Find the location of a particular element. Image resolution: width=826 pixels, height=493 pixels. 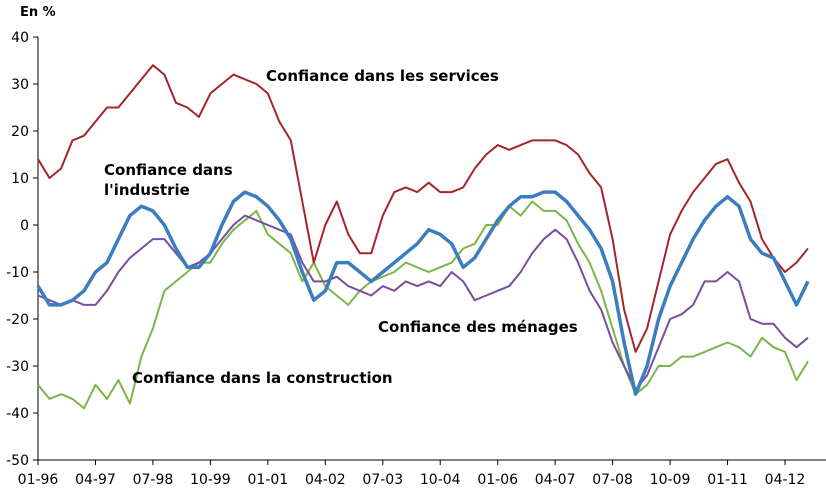

y-tick-label: -40 is located at coordinates (17, 414).